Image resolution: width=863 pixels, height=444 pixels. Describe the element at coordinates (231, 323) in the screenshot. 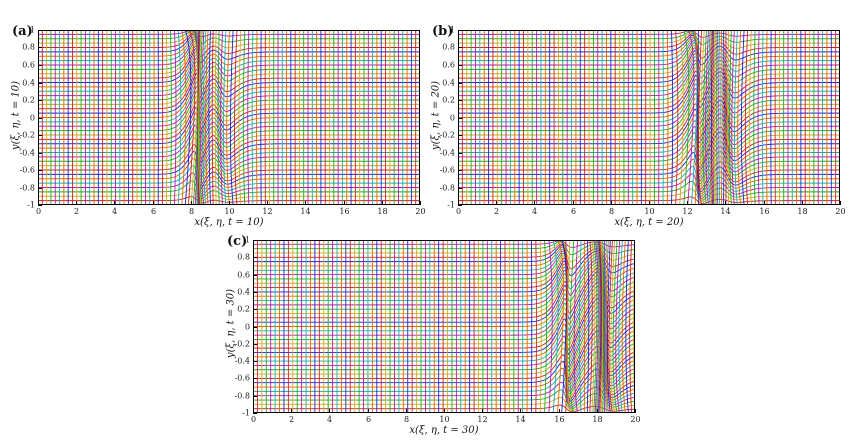

I see `y-axis-label-c: y(ξ, η, t = 30)` at that location.